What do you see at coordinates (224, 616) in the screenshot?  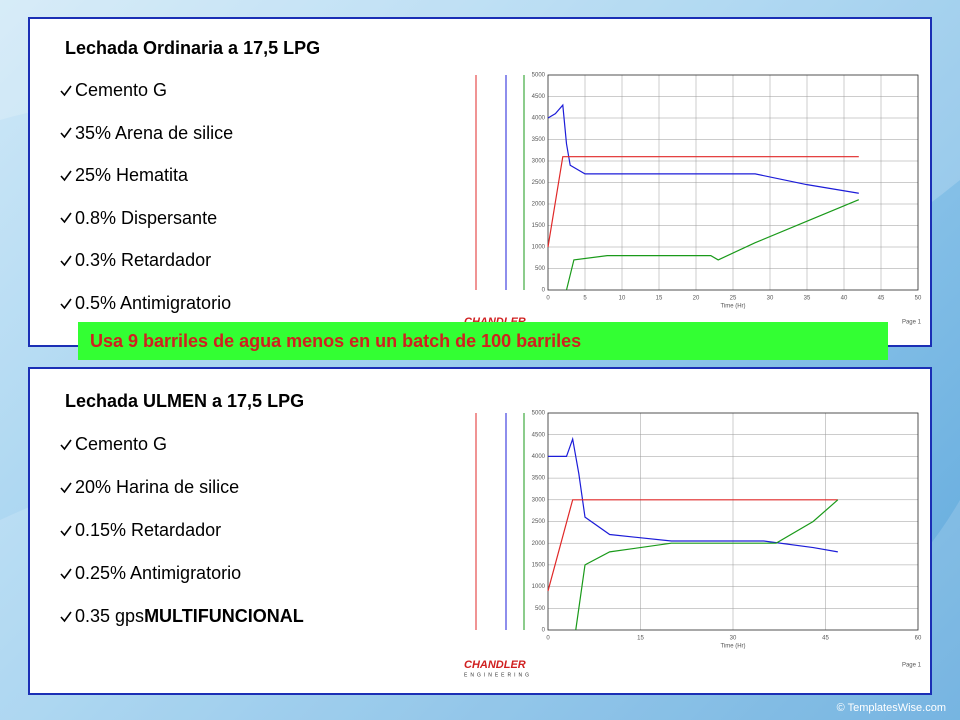 I see `bold-text: MULTIFUNCIONAL` at bounding box center [224, 616].